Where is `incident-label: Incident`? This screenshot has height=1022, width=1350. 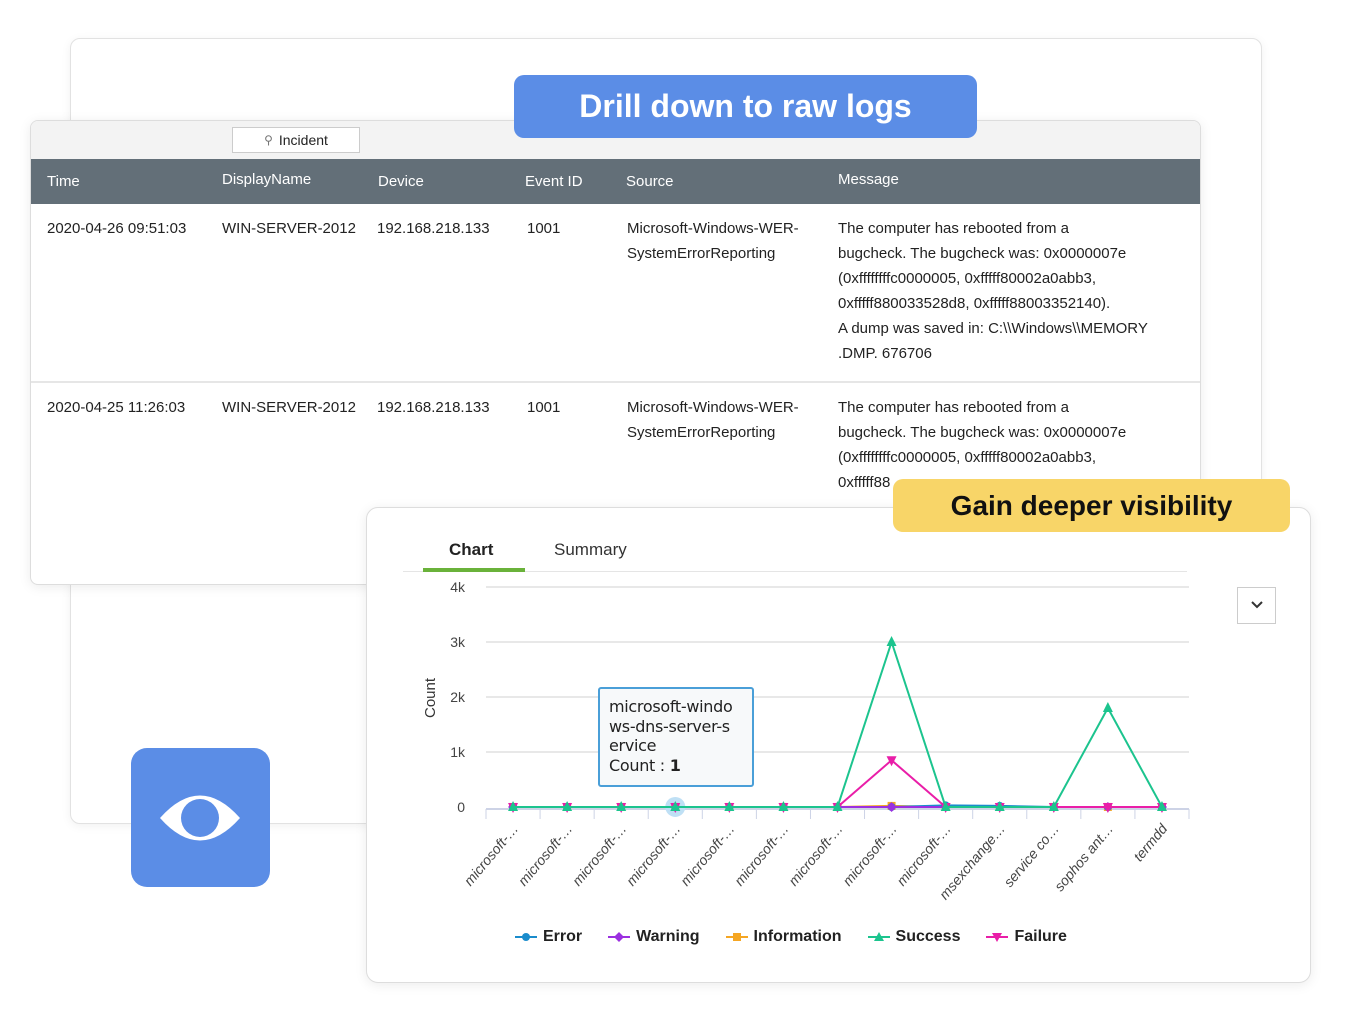
incident-label: Incident is located at coordinates (303, 140).